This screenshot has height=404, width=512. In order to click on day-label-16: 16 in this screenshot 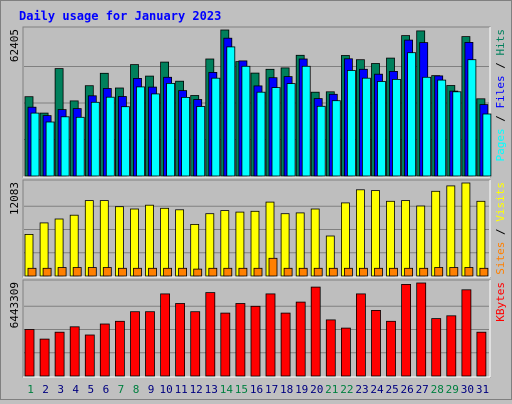, I will do `click(256, 389)`.